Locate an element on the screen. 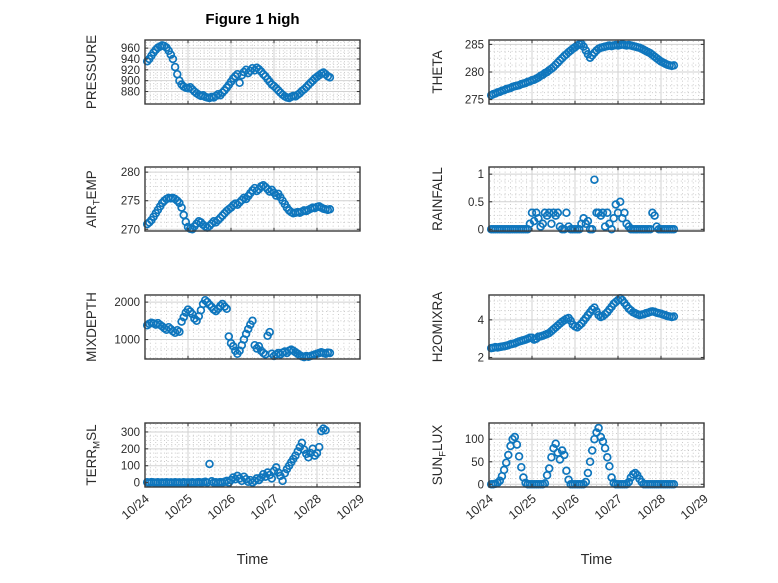  panel-RAINFALL: 0 0.5 1 RAINFALL is located at coordinates (567, 201).